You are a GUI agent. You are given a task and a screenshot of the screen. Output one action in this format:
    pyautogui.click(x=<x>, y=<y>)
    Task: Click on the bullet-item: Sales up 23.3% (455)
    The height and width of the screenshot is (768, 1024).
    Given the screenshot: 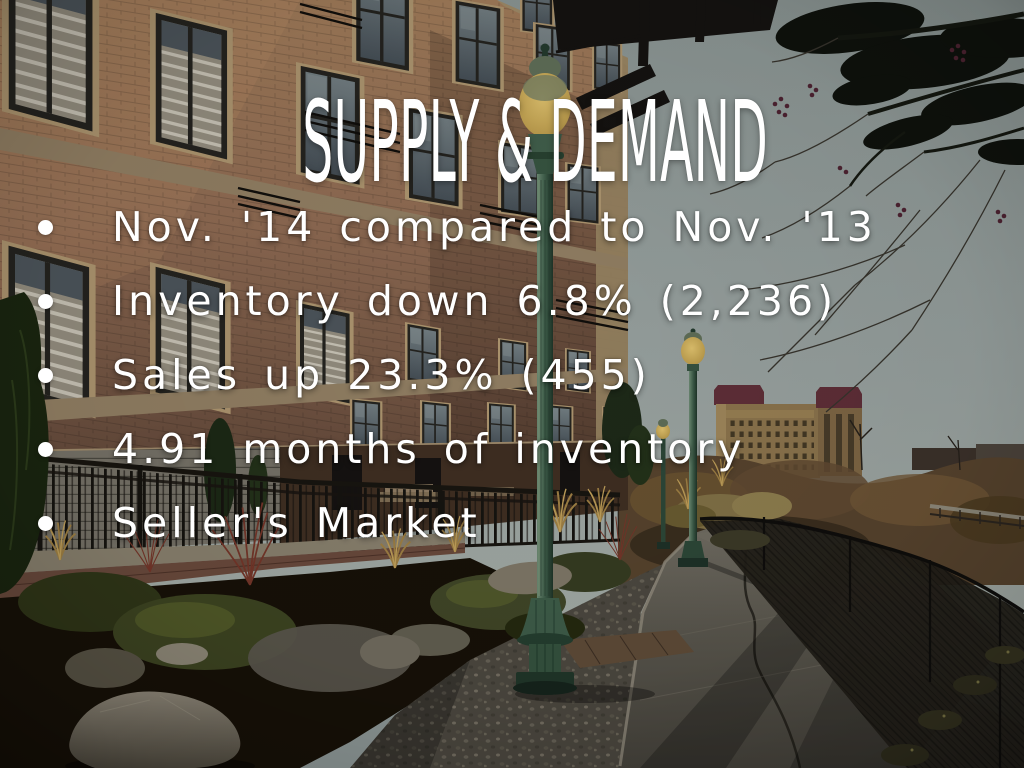 What is the action you would take?
    pyautogui.click(x=456, y=375)
    